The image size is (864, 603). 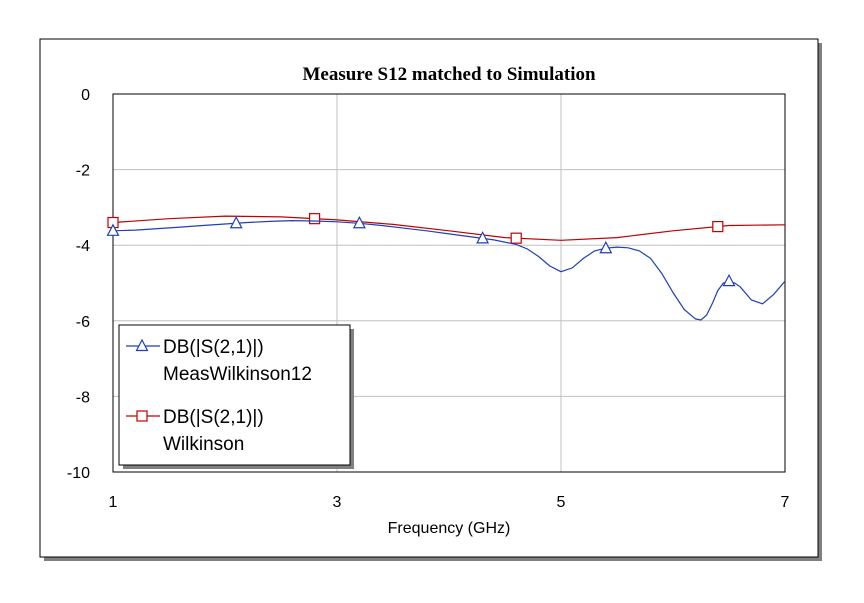 I want to click on x-tick-label: 5, so click(x=561, y=502).